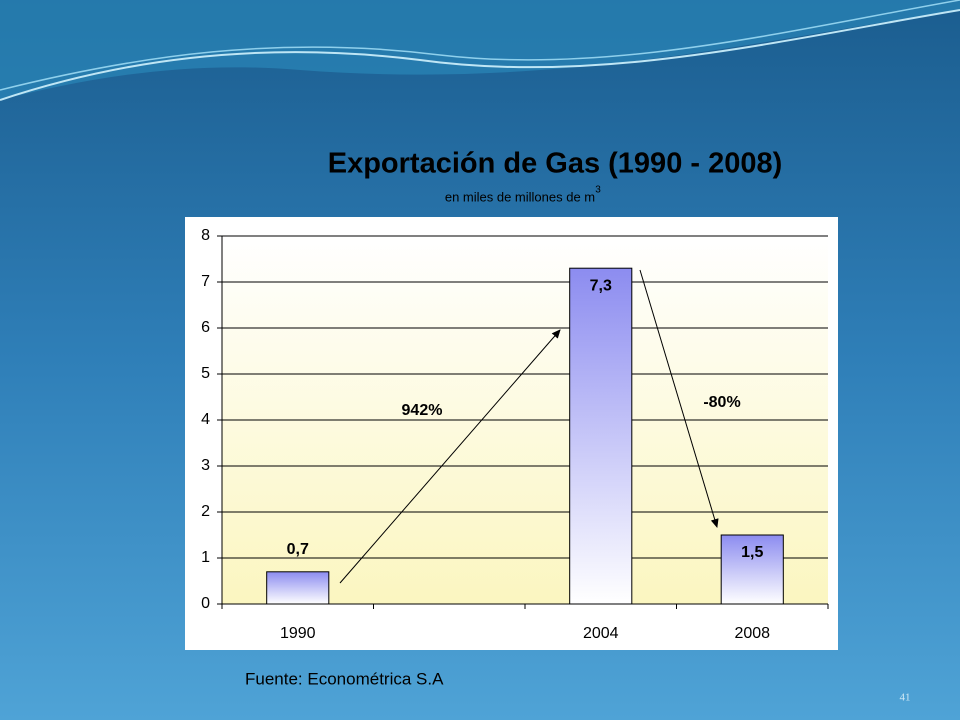 The image size is (960, 720). I want to click on annotation: 942%, so click(422, 410).